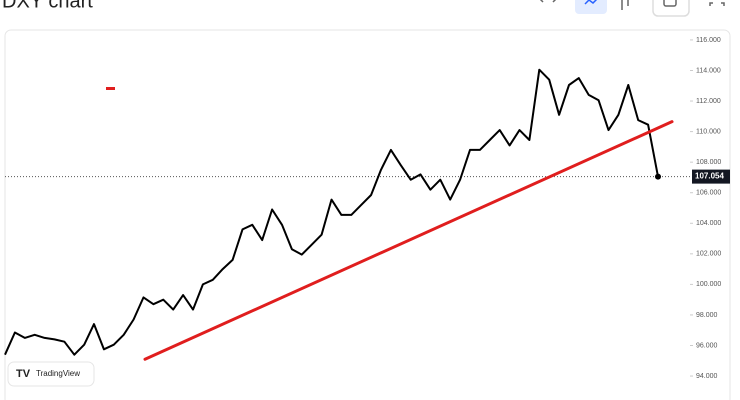 The image size is (740, 400). What do you see at coordinates (708, 284) in the screenshot?
I see `y-tick-label: 100.000` at bounding box center [708, 284].